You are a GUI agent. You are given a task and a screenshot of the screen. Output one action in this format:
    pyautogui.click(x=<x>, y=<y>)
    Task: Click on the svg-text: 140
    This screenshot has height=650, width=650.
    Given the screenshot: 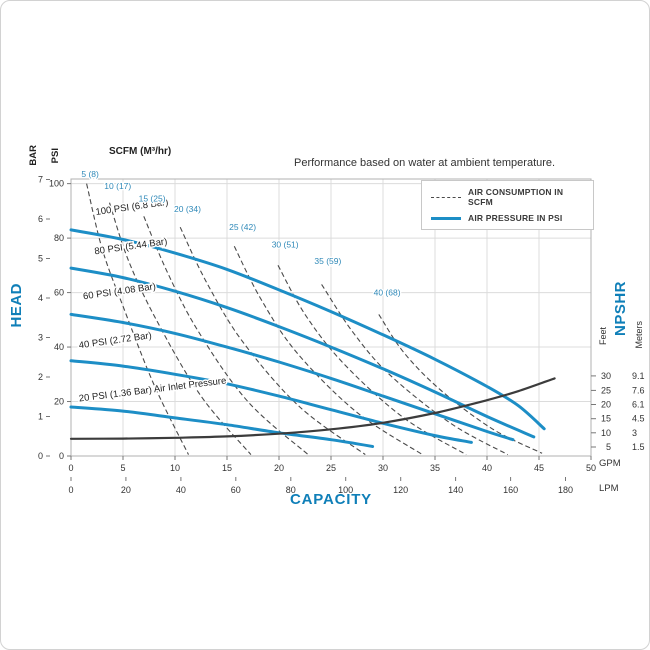 What is the action you would take?
    pyautogui.click(x=455, y=490)
    